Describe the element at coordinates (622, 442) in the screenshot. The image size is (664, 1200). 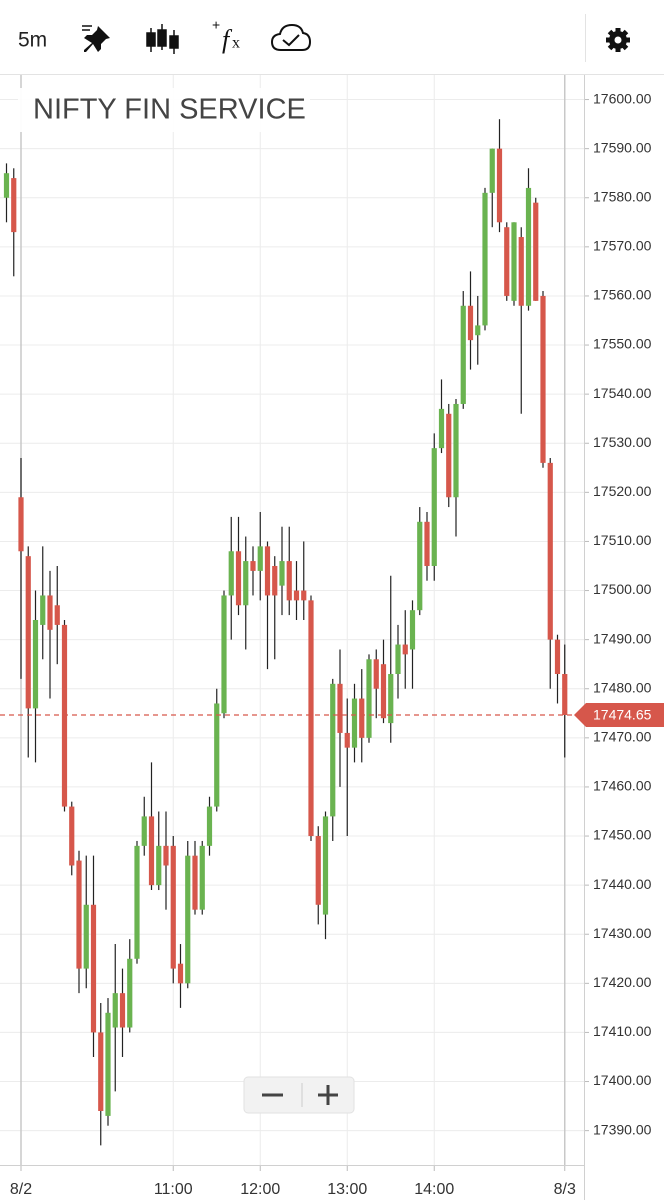
I see `y-tick-label: 17530.00` at that location.